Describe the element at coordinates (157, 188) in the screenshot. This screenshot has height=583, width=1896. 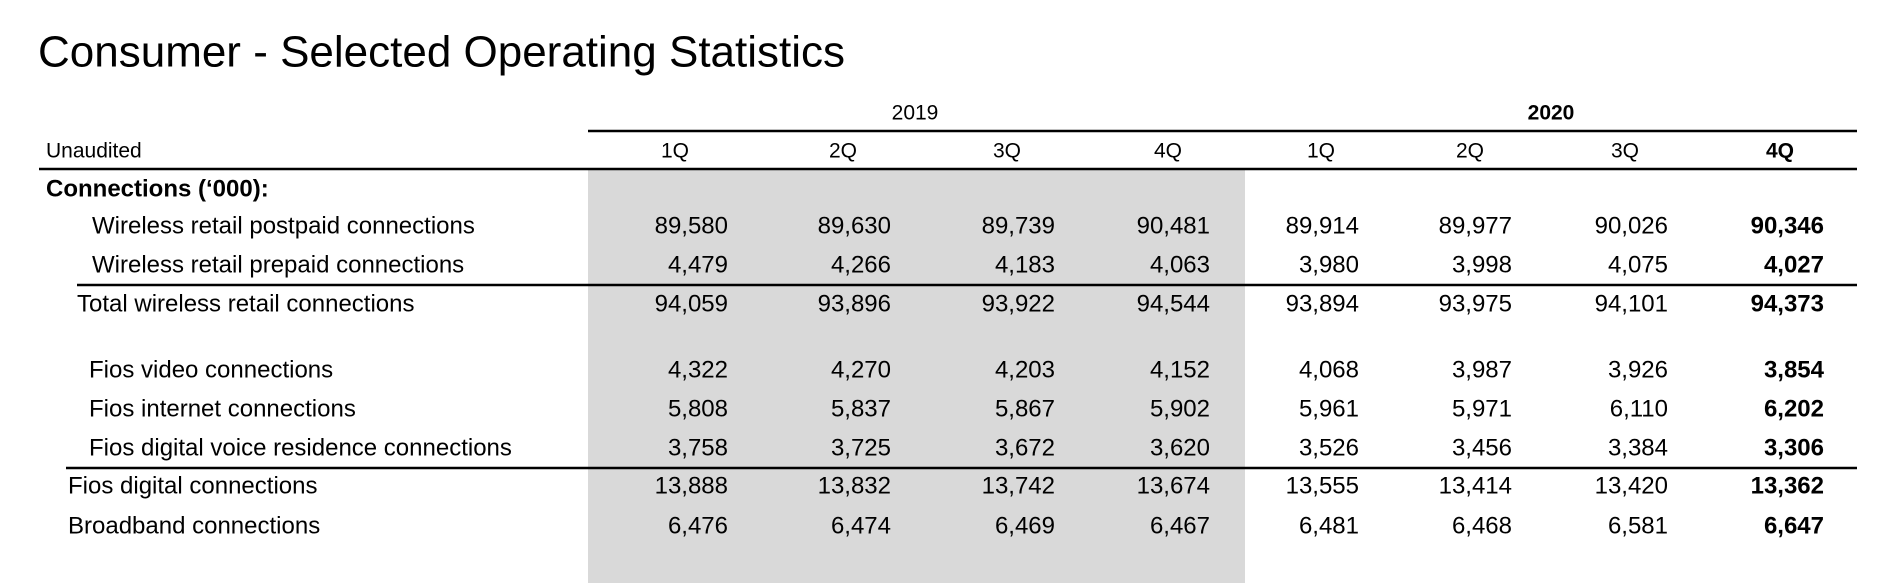
I see `section-label: Connections (‘000):` at that location.